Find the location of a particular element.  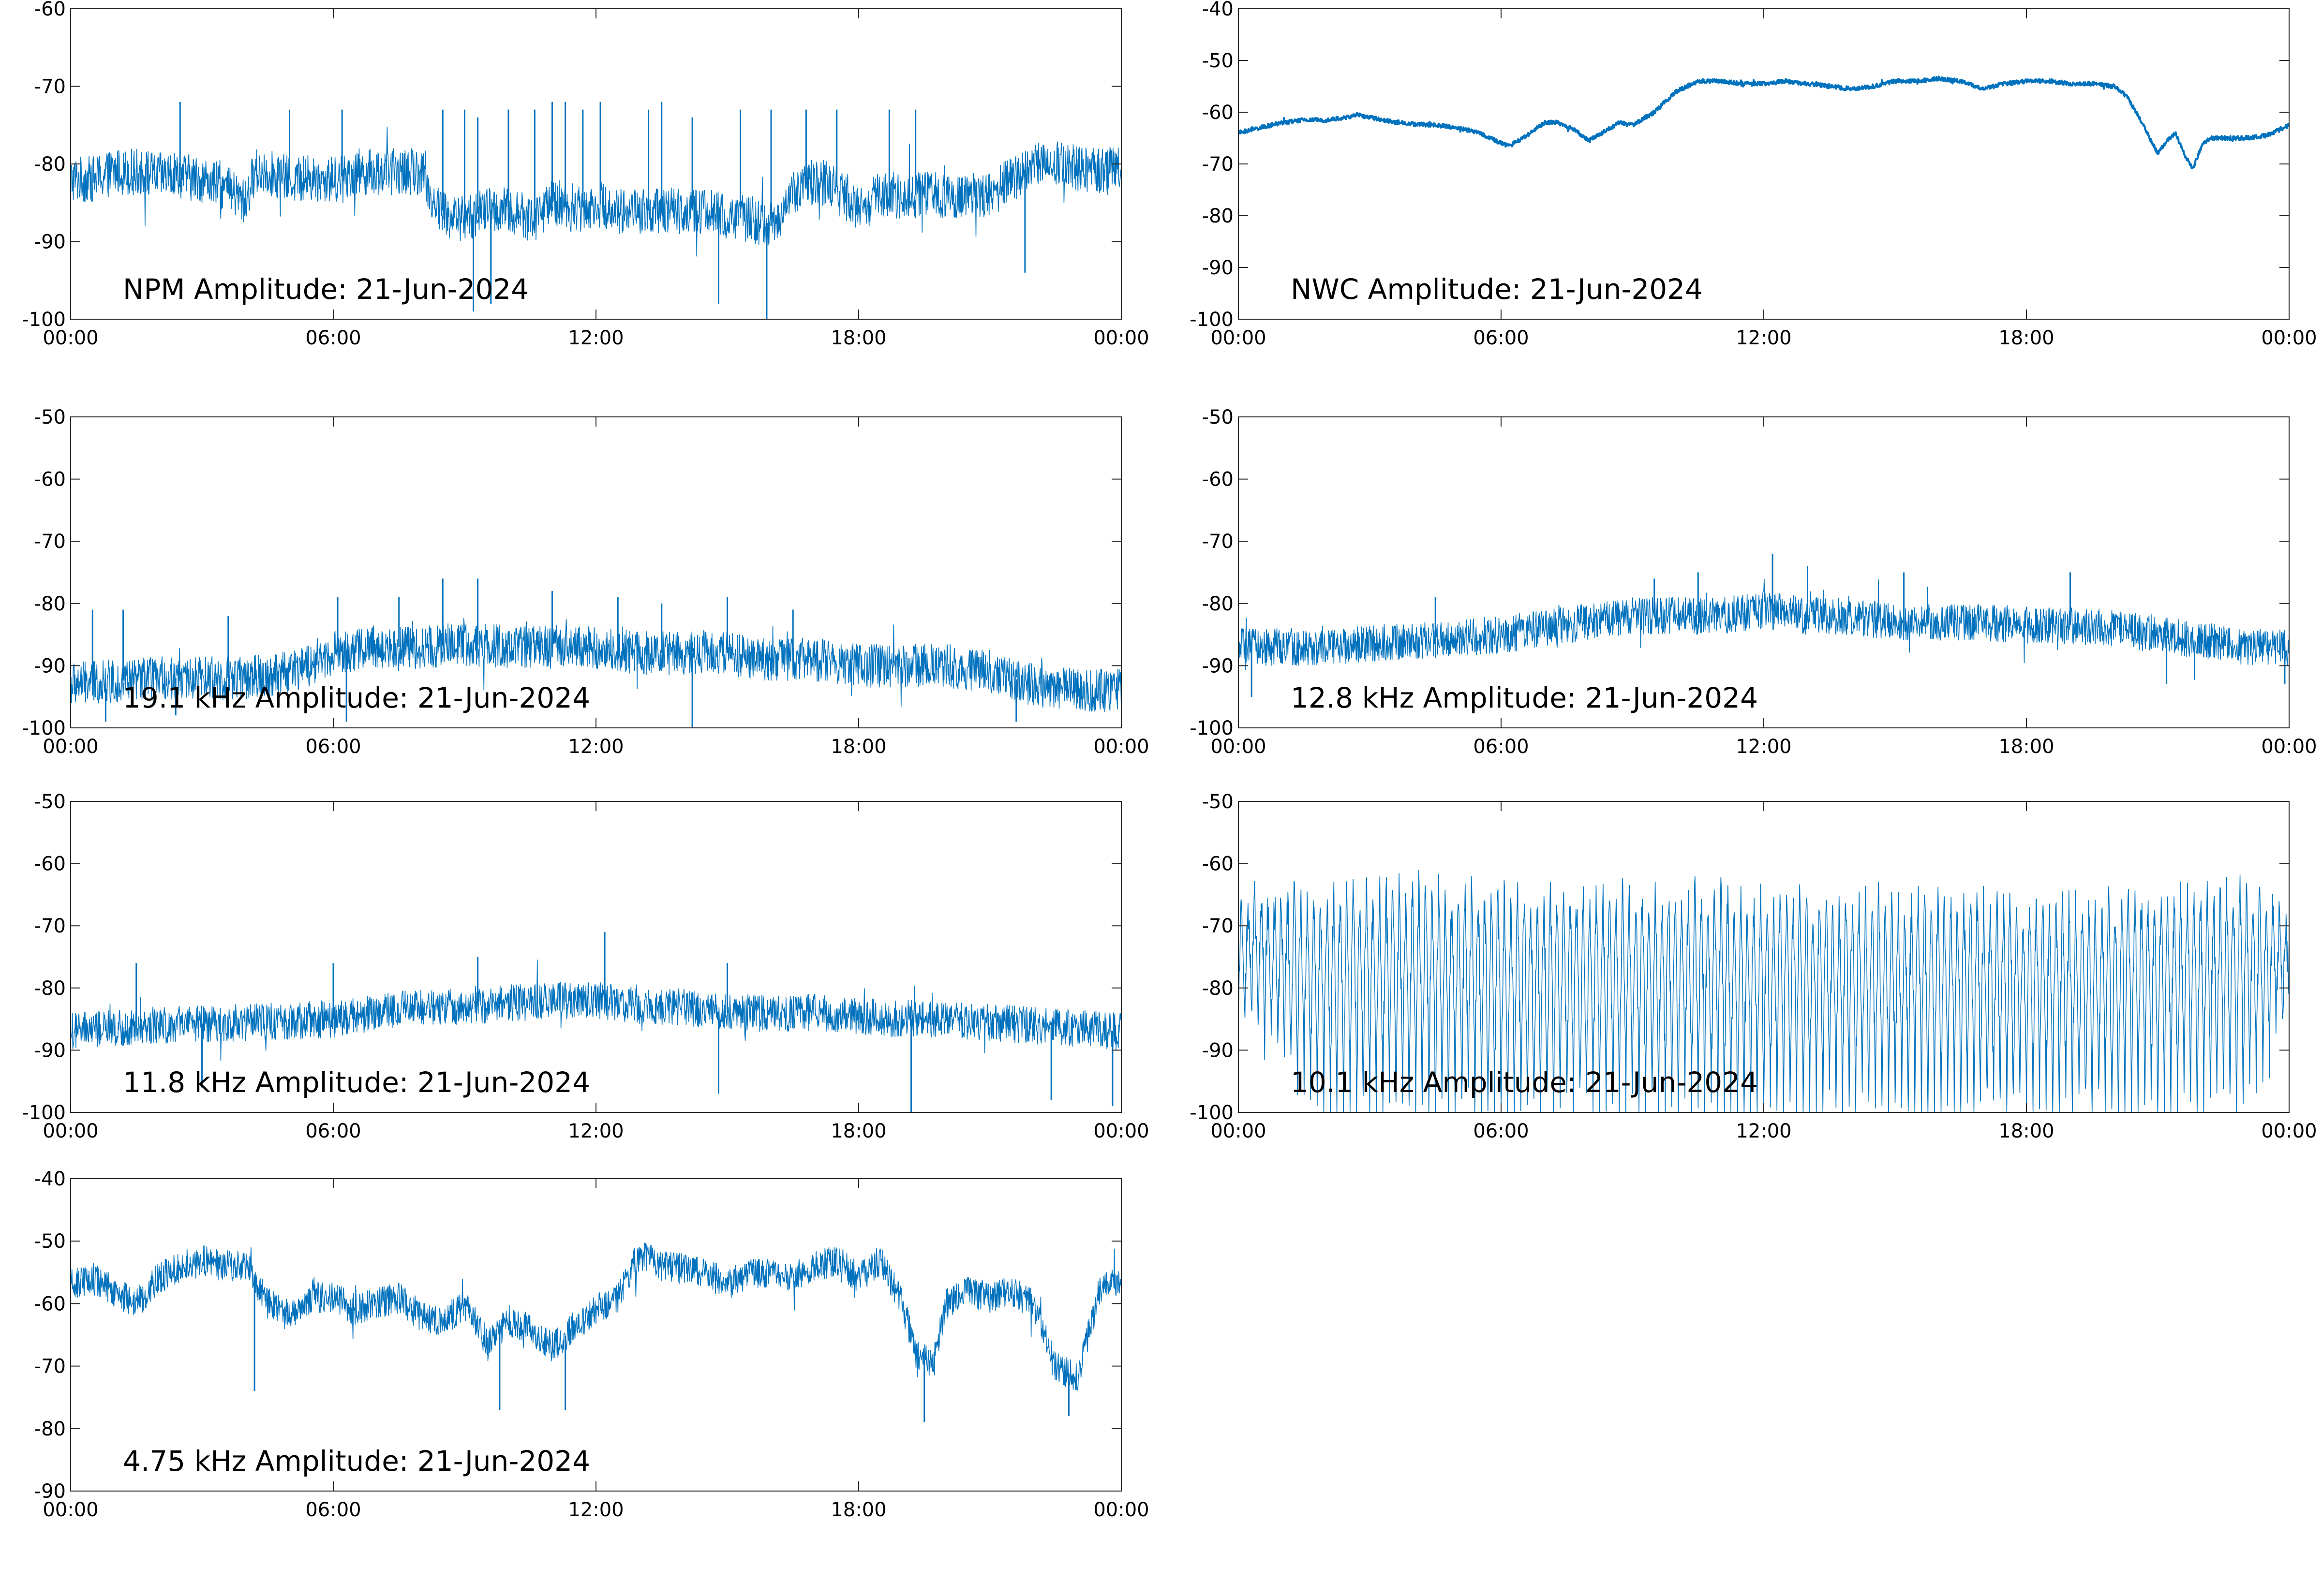

panel-title: 11.8 kHz Amplitude: 21-Jun-2024 is located at coordinates (356, 1082).